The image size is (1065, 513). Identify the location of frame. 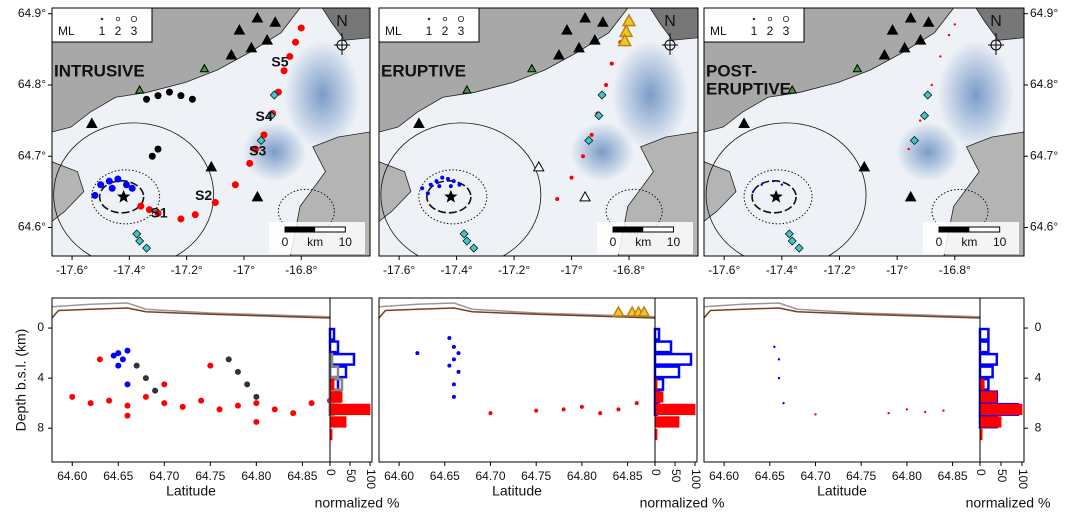
(211, 132).